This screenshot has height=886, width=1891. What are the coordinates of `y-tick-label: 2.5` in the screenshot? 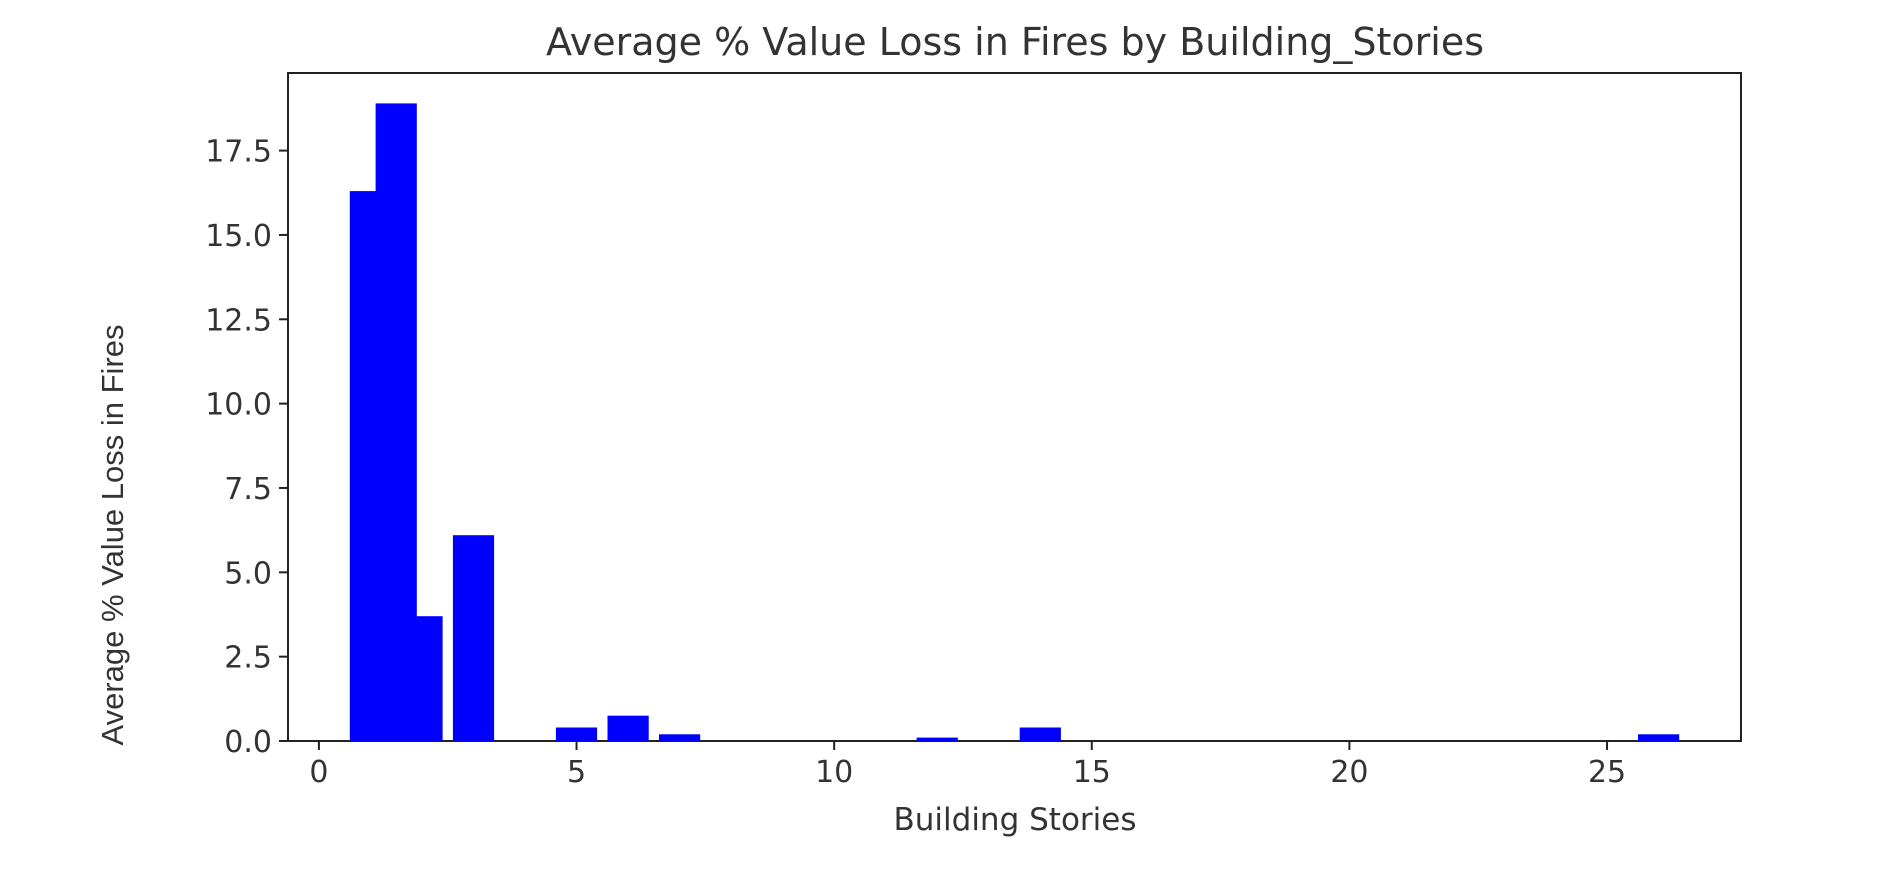 It's located at (248, 658).